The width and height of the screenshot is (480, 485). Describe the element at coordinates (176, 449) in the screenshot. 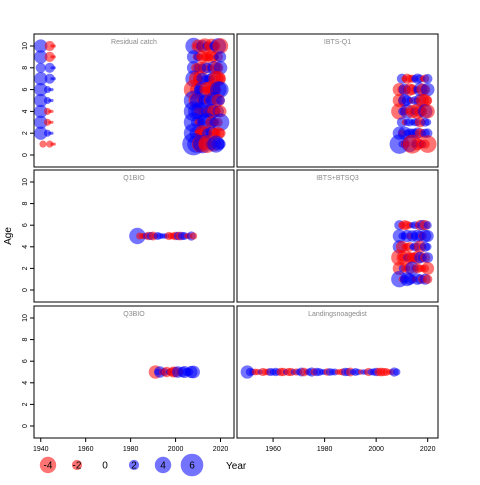

I see `x-tick-label: 2000` at that location.